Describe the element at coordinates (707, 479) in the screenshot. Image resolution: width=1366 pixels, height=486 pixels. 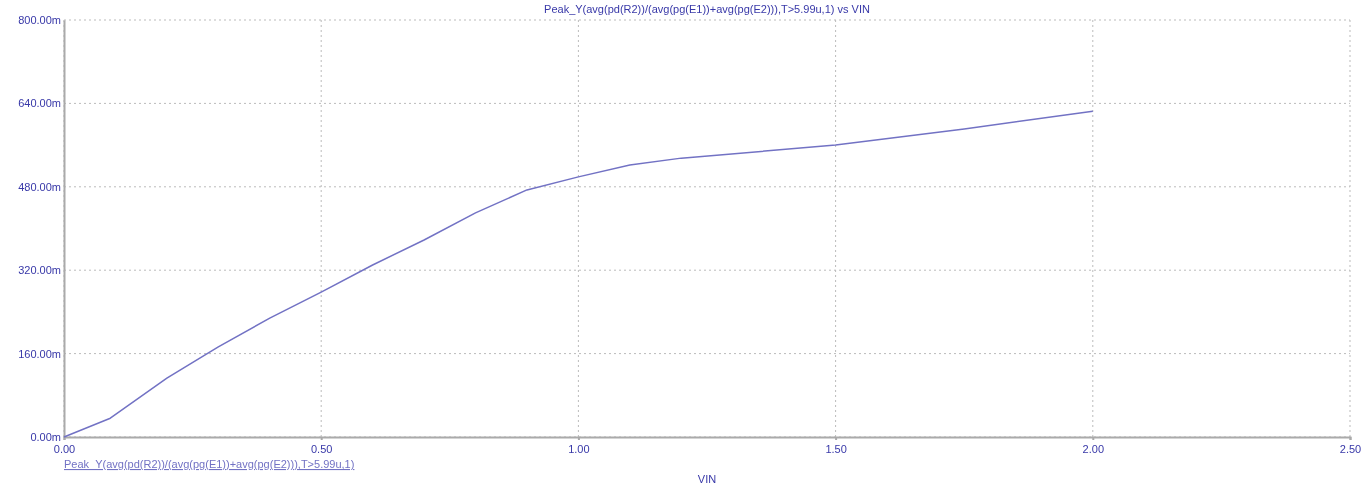
I see `x-axis-title: VIN` at that location.